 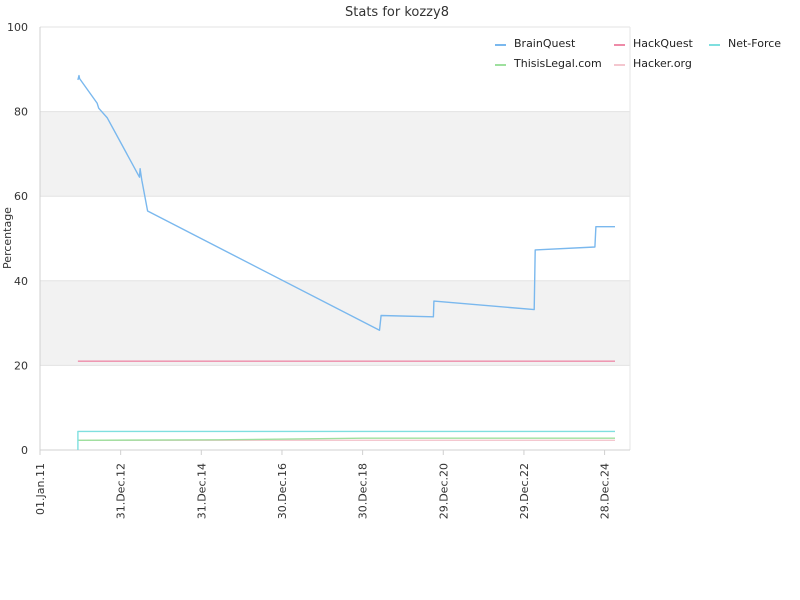 What do you see at coordinates (605, 491) in the screenshot?
I see `x-tick-label: 28.Dec.24` at bounding box center [605, 491].